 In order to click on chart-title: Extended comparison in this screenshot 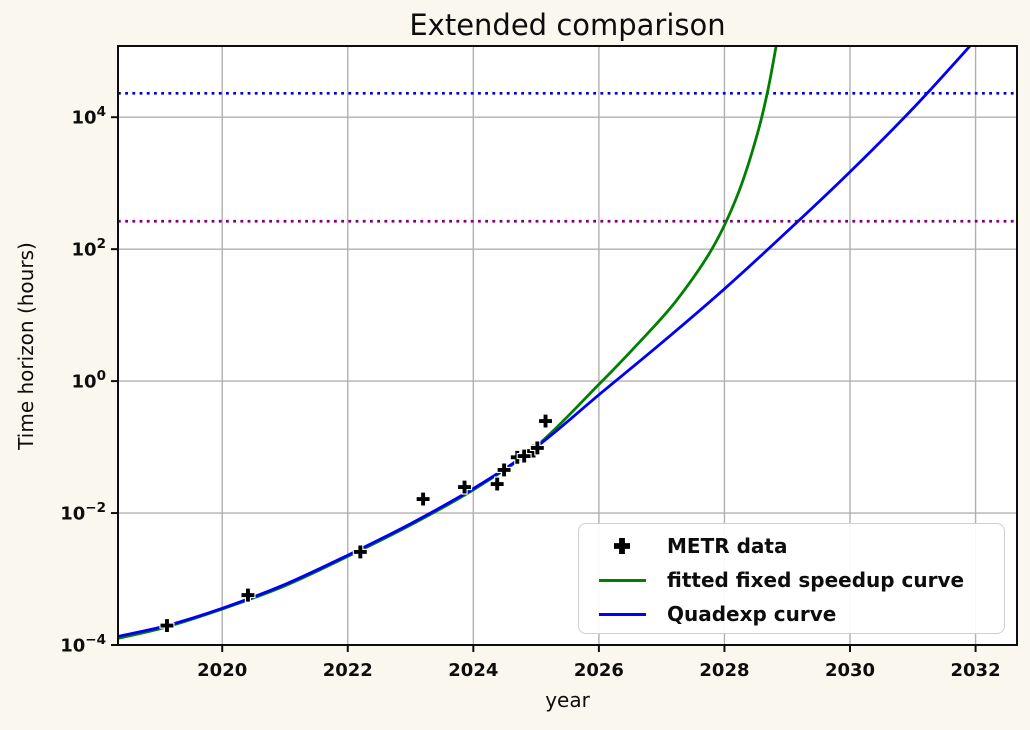, I will do `click(567, 25)`.